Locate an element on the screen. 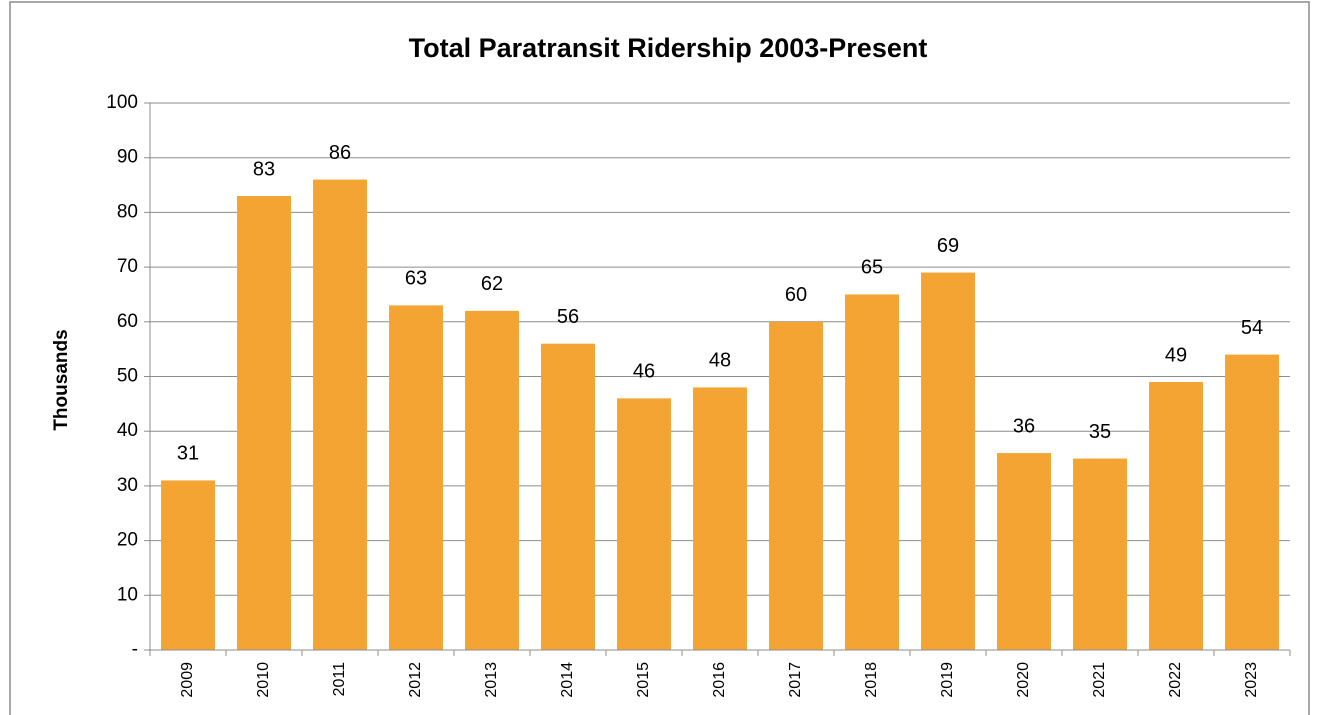  x-tick-label: 2016 is located at coordinates (719, 680).